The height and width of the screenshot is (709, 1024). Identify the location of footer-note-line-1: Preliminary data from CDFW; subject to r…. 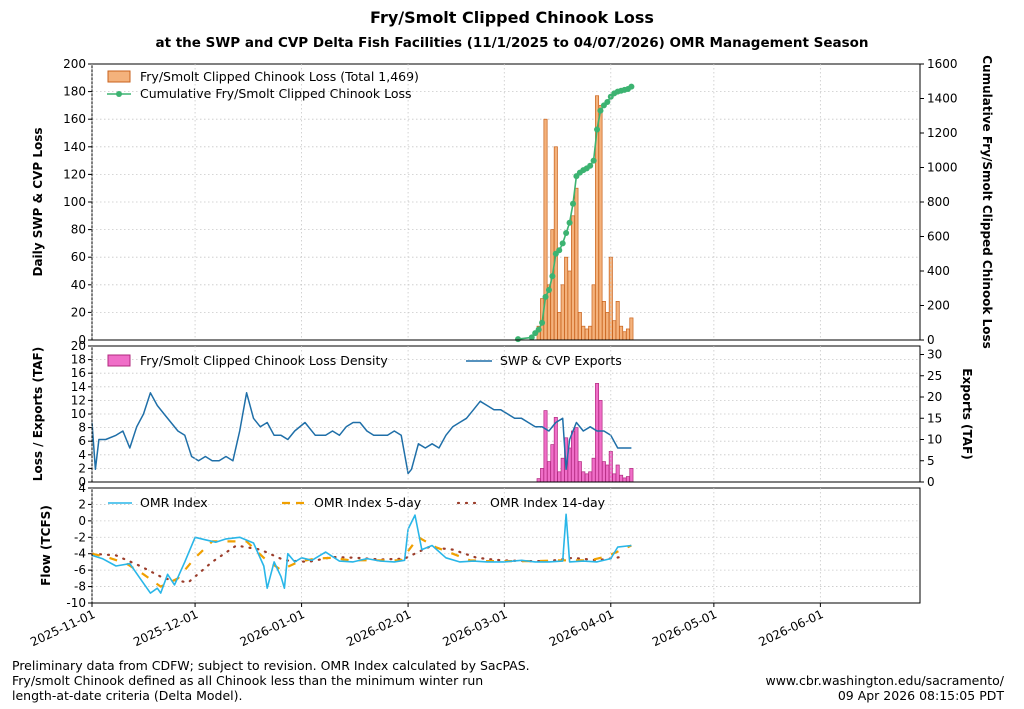
(271, 665).